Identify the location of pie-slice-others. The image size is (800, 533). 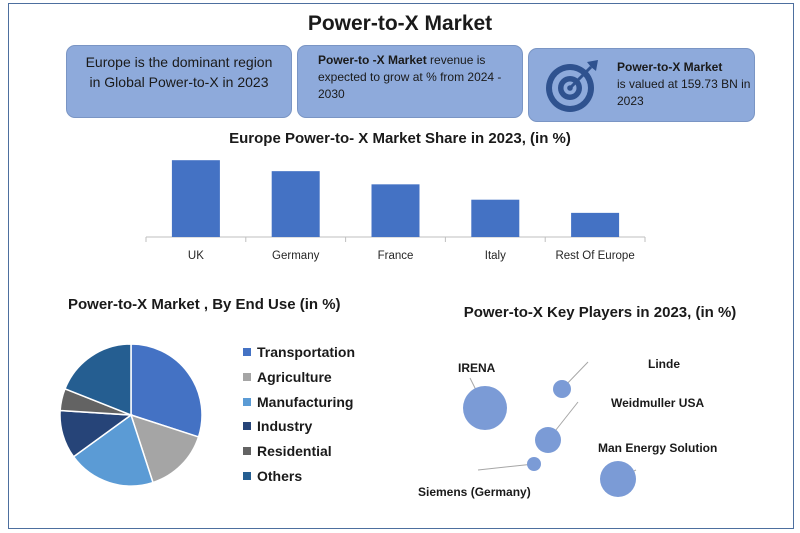
(98, 380).